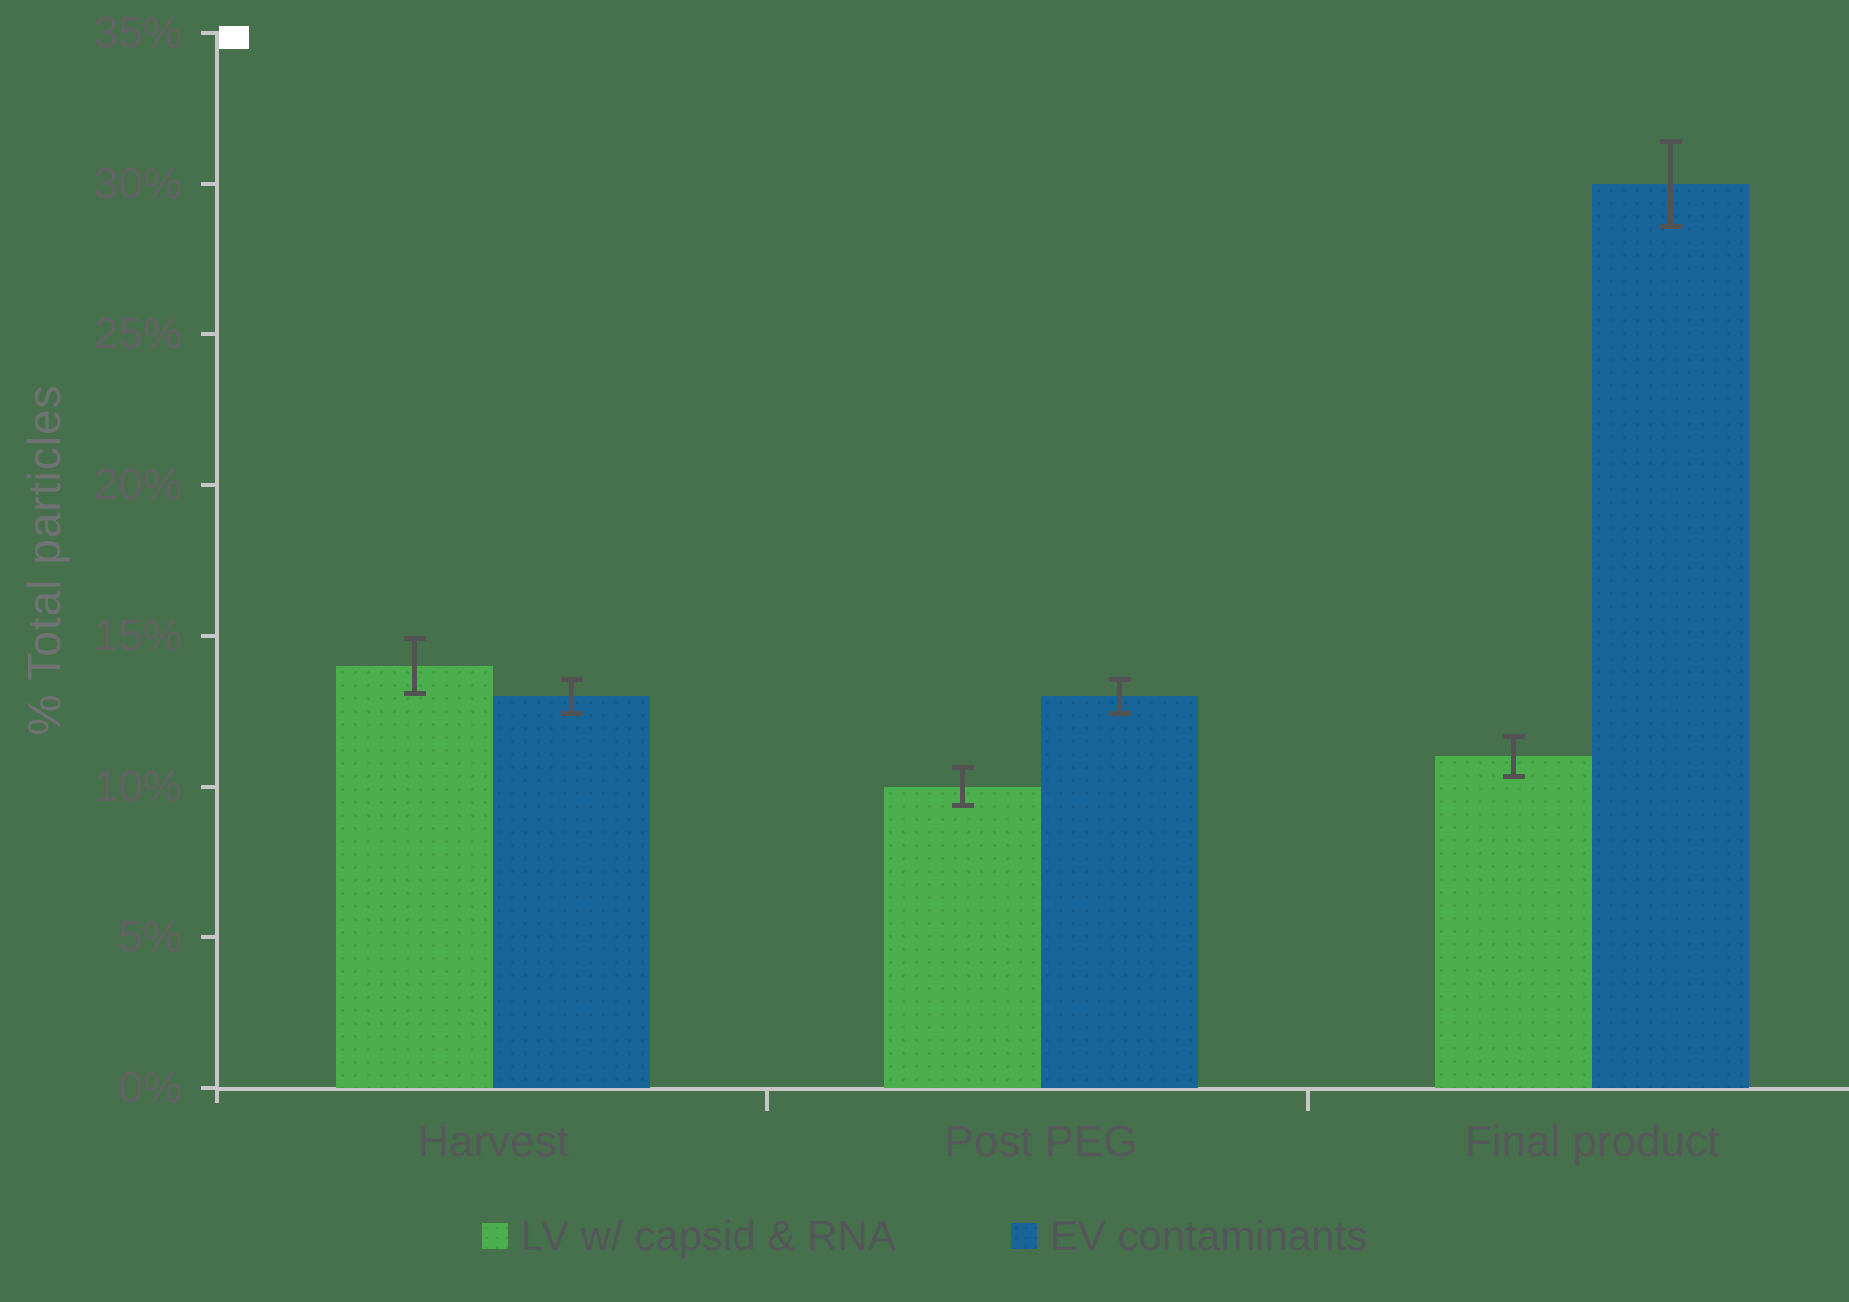 The height and width of the screenshot is (1302, 1849). I want to click on error-bar-harvest-ev, so click(571, 696).